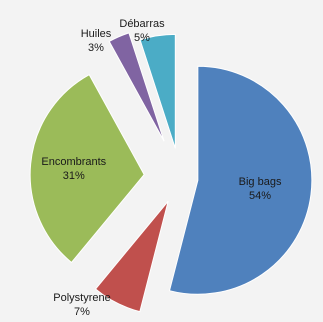 The height and width of the screenshot is (322, 323). What do you see at coordinates (96, 48) in the screenshot?
I see `slice-percent-label: 3%` at bounding box center [96, 48].